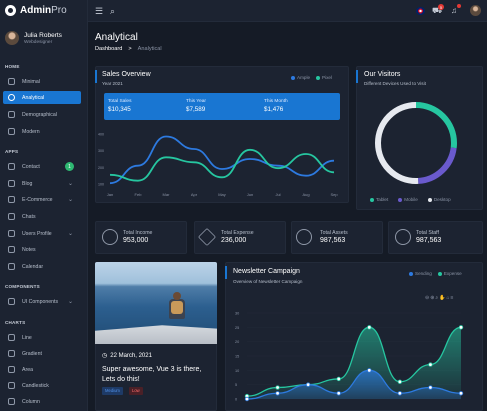  I want to click on sidebar-item-ecommerce: E-Commerce ⌄, so click(42, 199).